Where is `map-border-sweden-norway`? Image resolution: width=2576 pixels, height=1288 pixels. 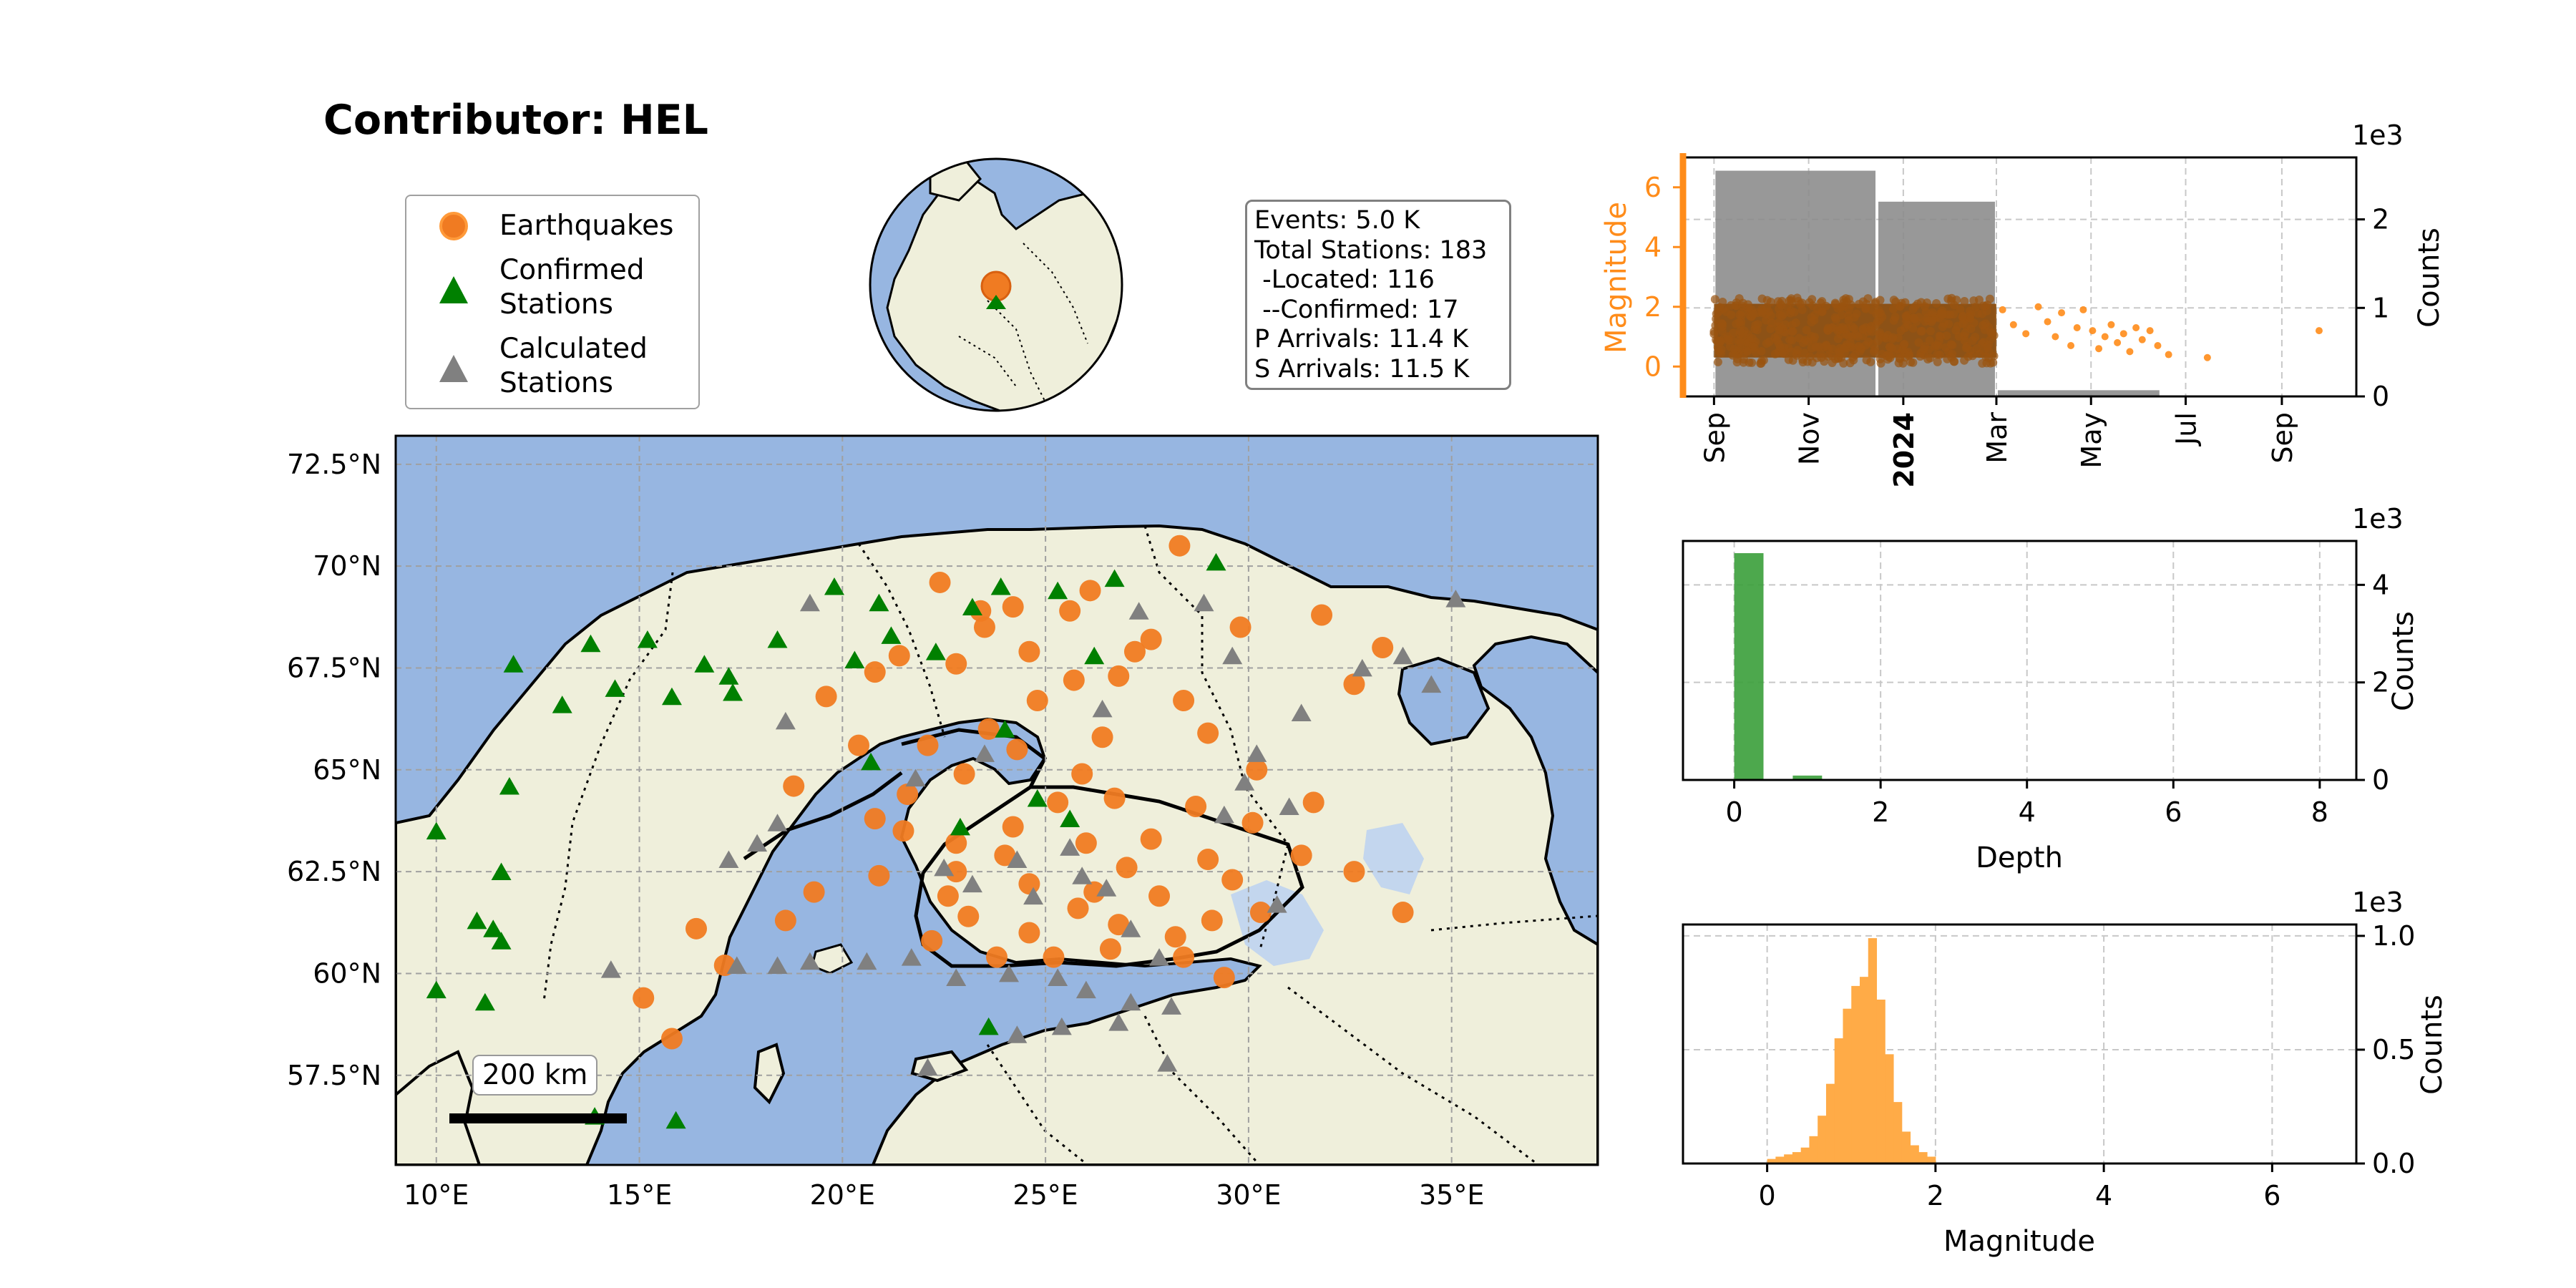
map-border-sweden-norway is located at coordinates (608, 787).